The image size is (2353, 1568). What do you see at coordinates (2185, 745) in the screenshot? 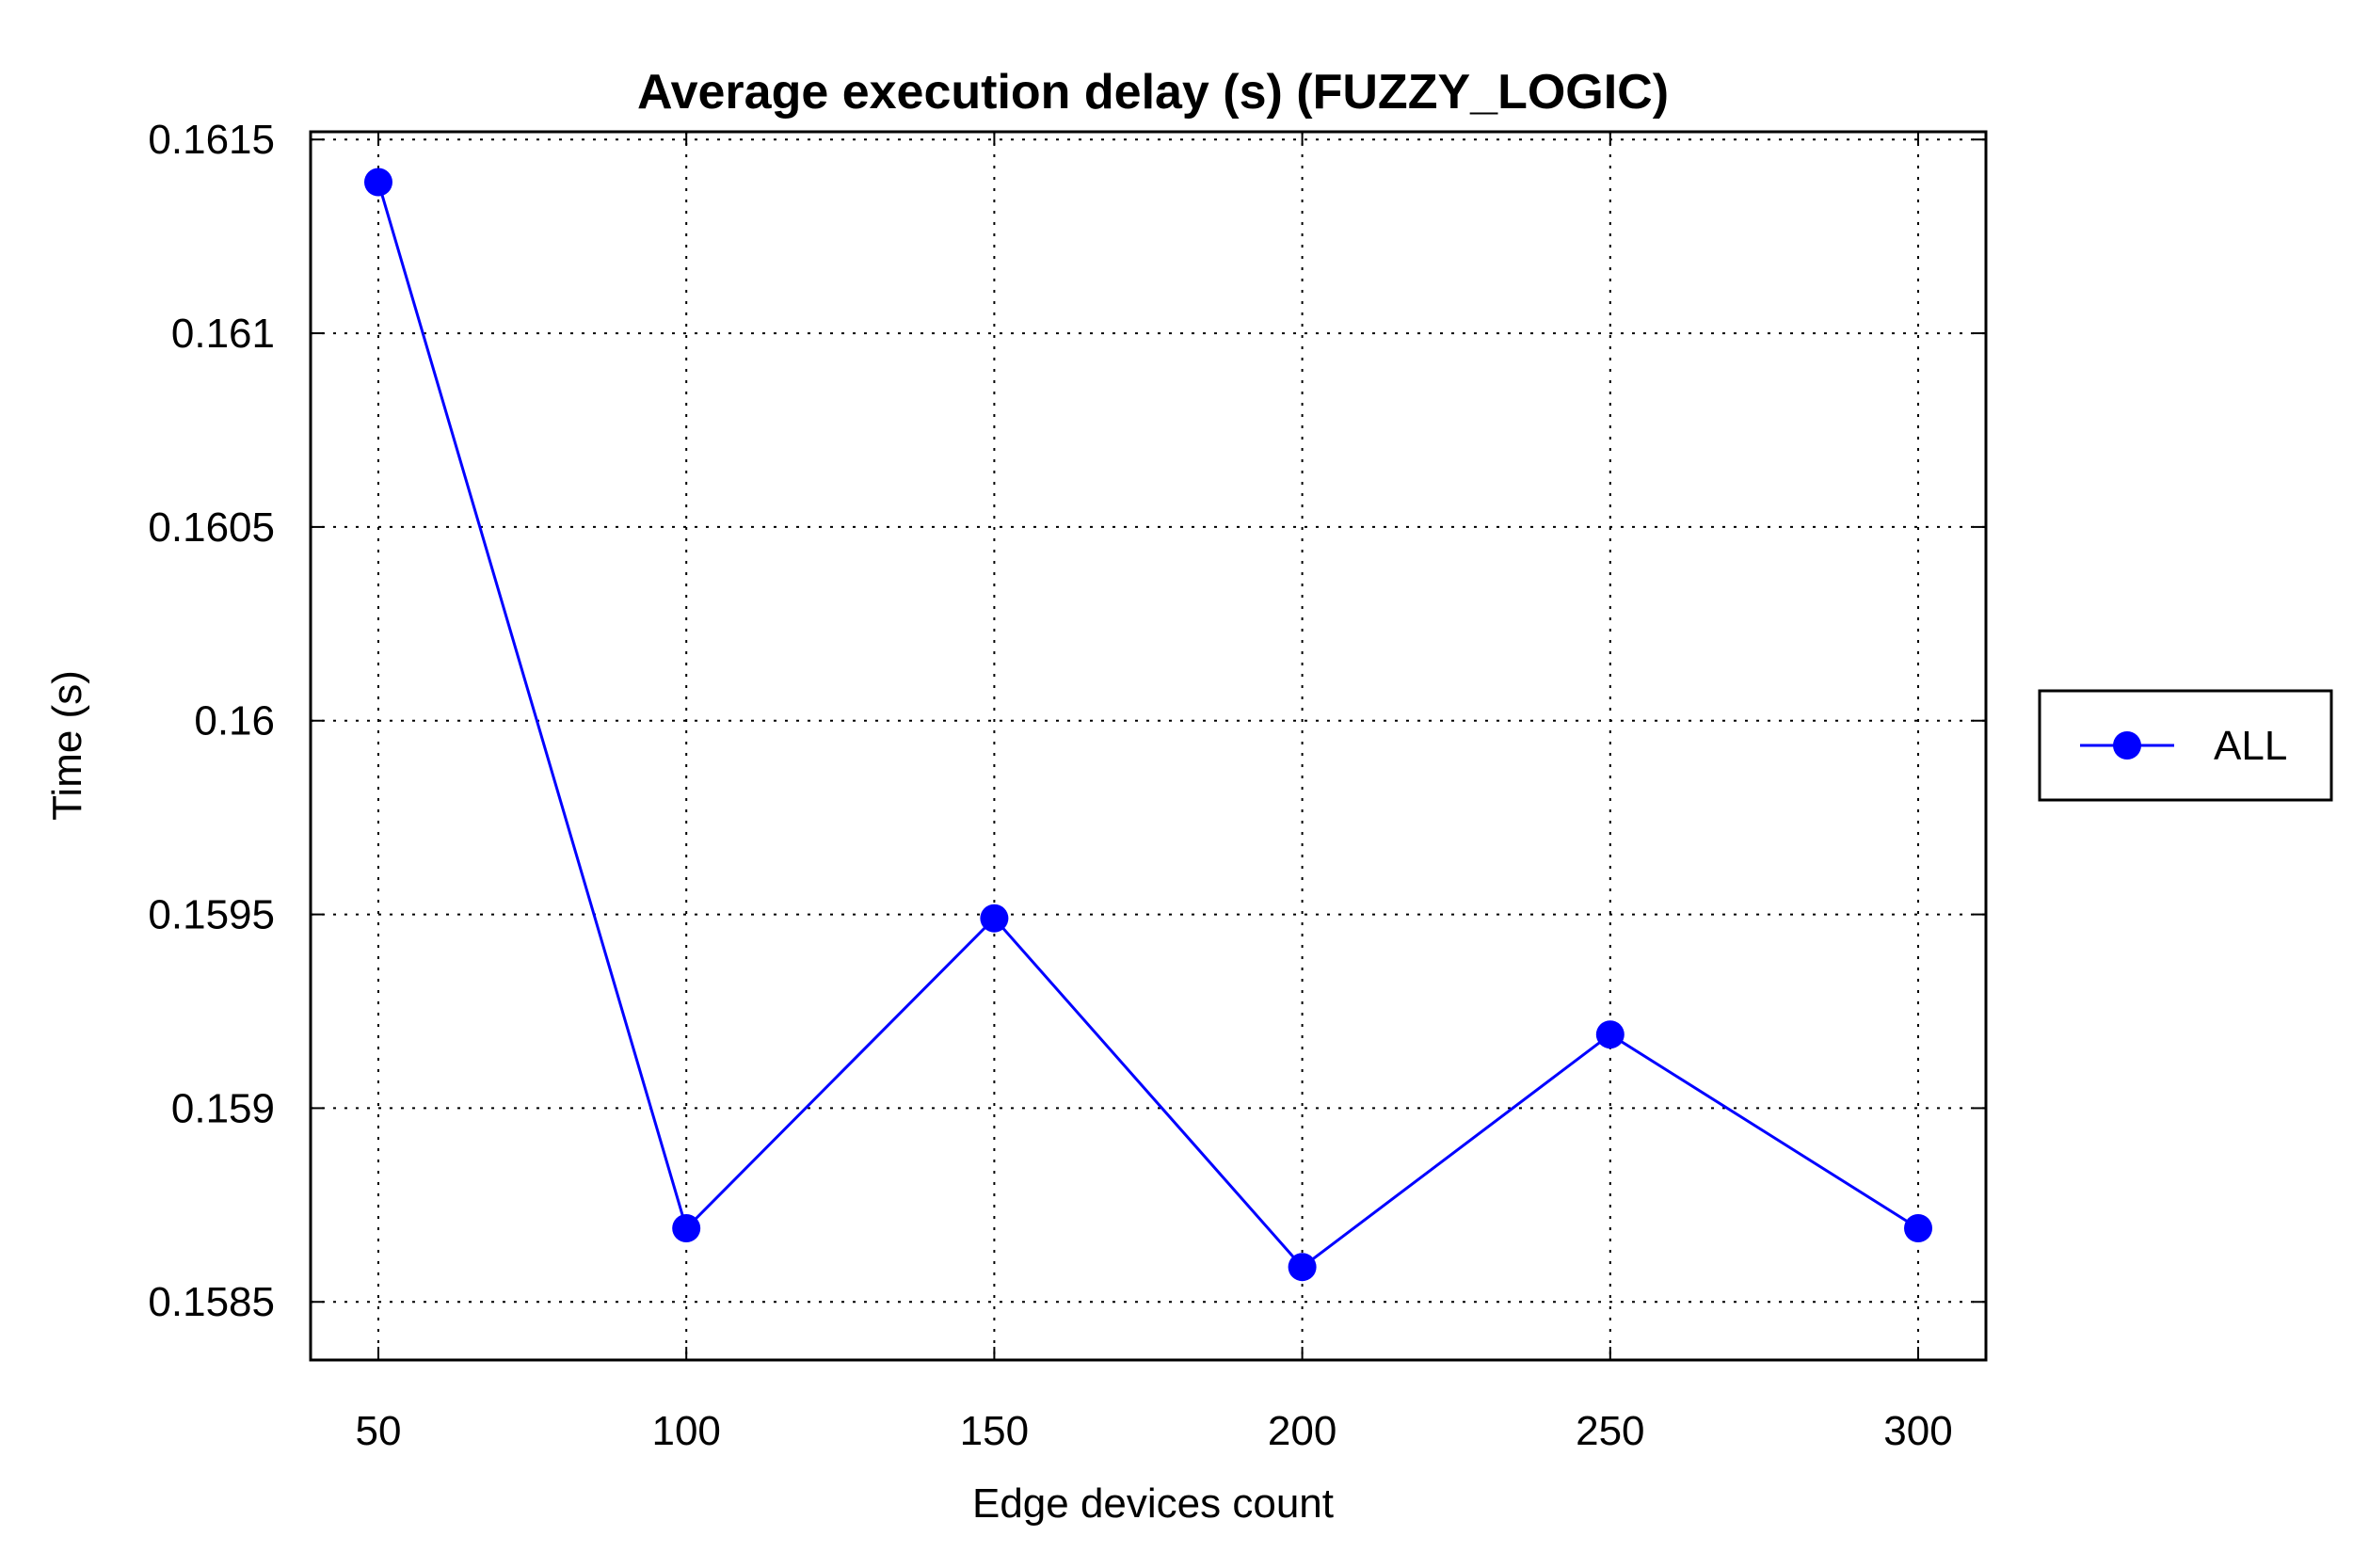
I see `legend: ALL` at bounding box center [2185, 745].